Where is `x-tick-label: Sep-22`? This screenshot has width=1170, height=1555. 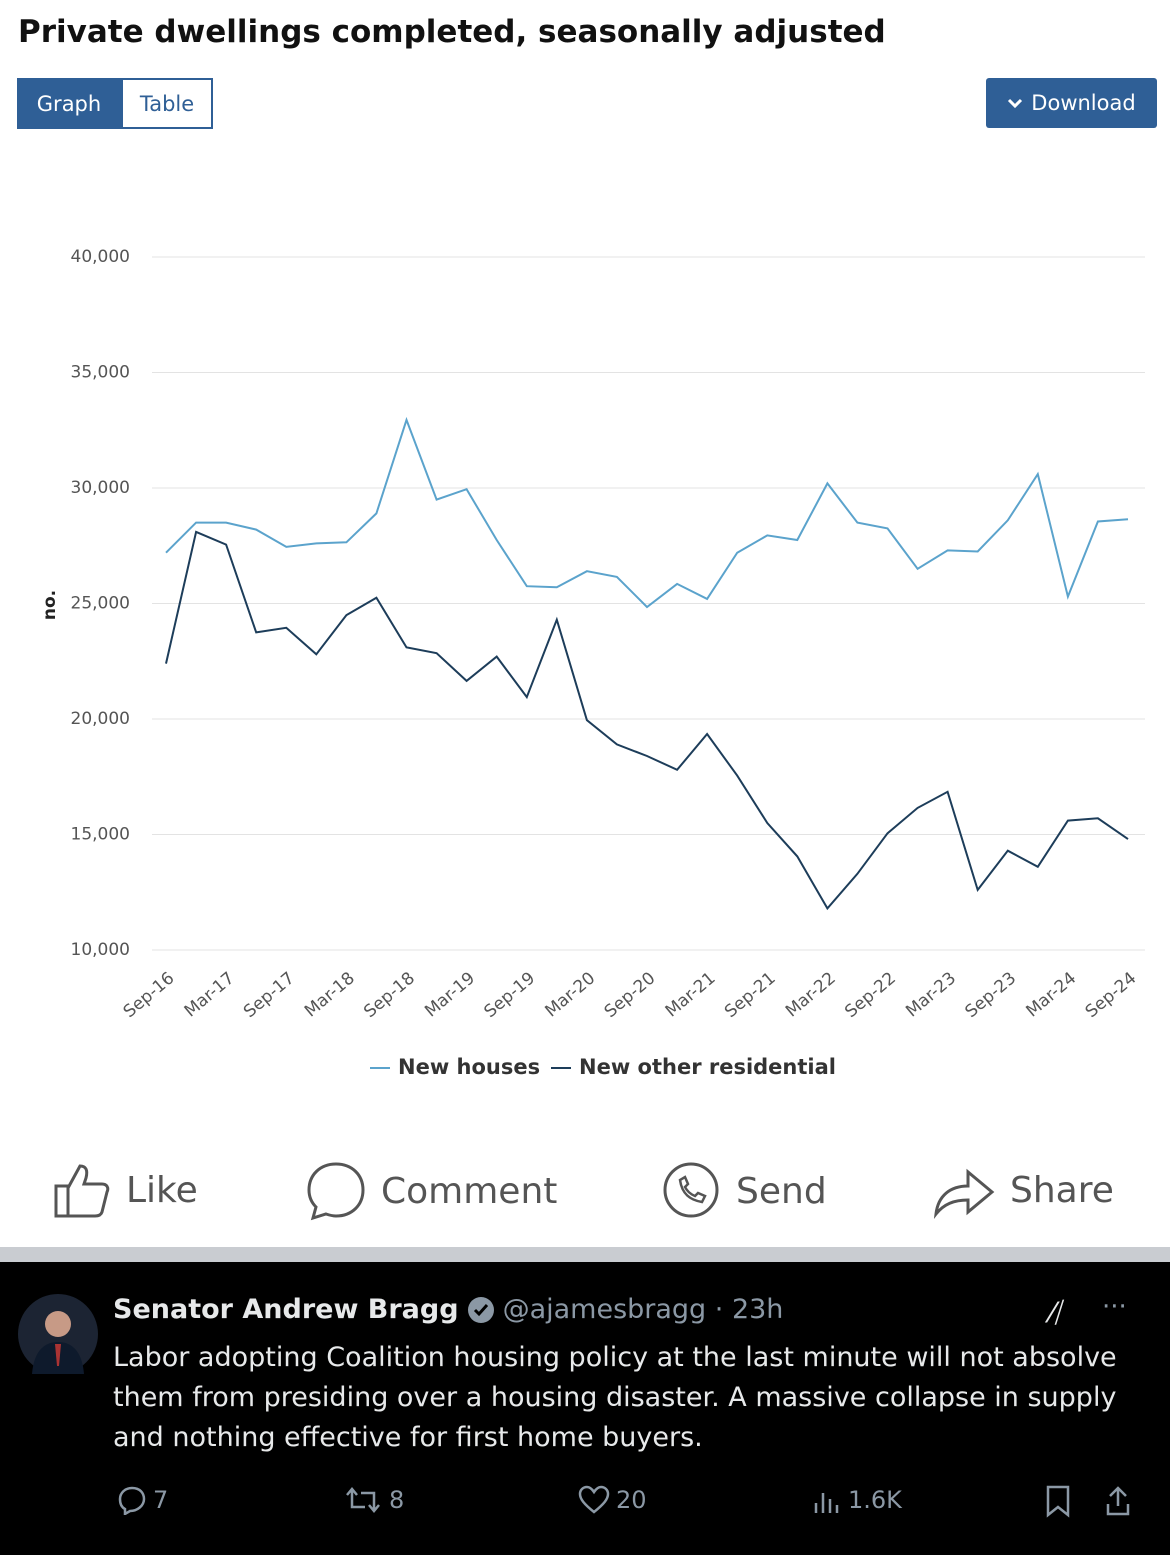 x-tick-label: Sep-22 is located at coordinates (870, 995).